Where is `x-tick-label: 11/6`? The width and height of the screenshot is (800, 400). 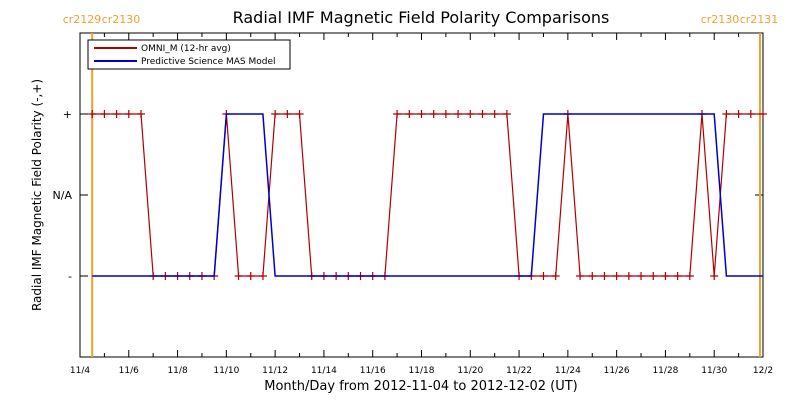 x-tick-label: 11/6 is located at coordinates (129, 371).